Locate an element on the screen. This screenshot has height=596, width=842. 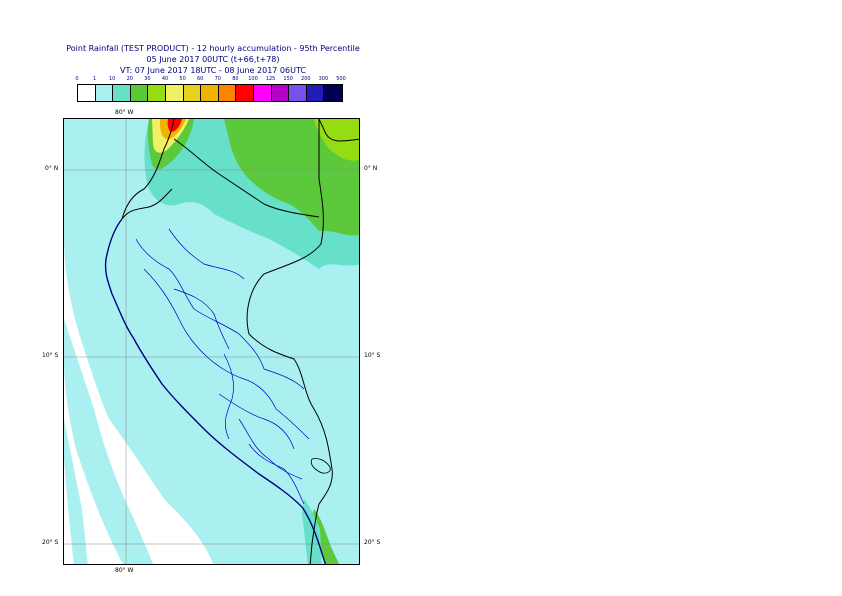
legend-label: 20 is located at coordinates (129, 79).